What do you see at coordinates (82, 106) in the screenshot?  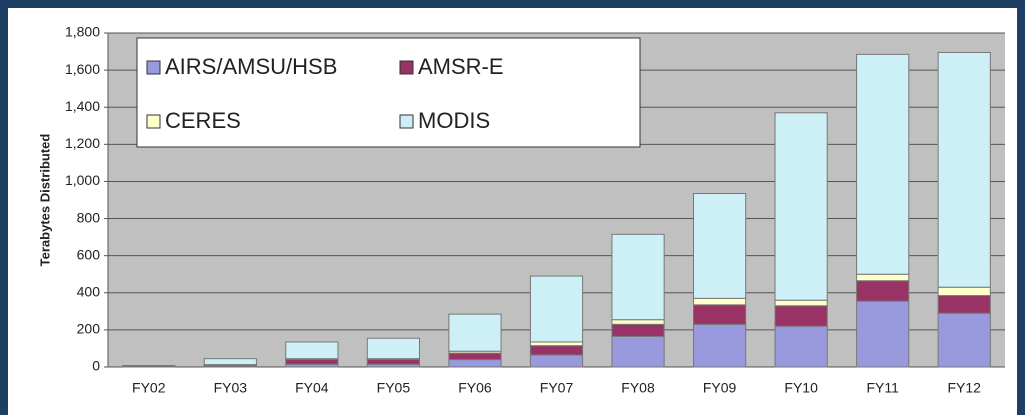 I see `y-tick-label: 1,400` at bounding box center [82, 106].